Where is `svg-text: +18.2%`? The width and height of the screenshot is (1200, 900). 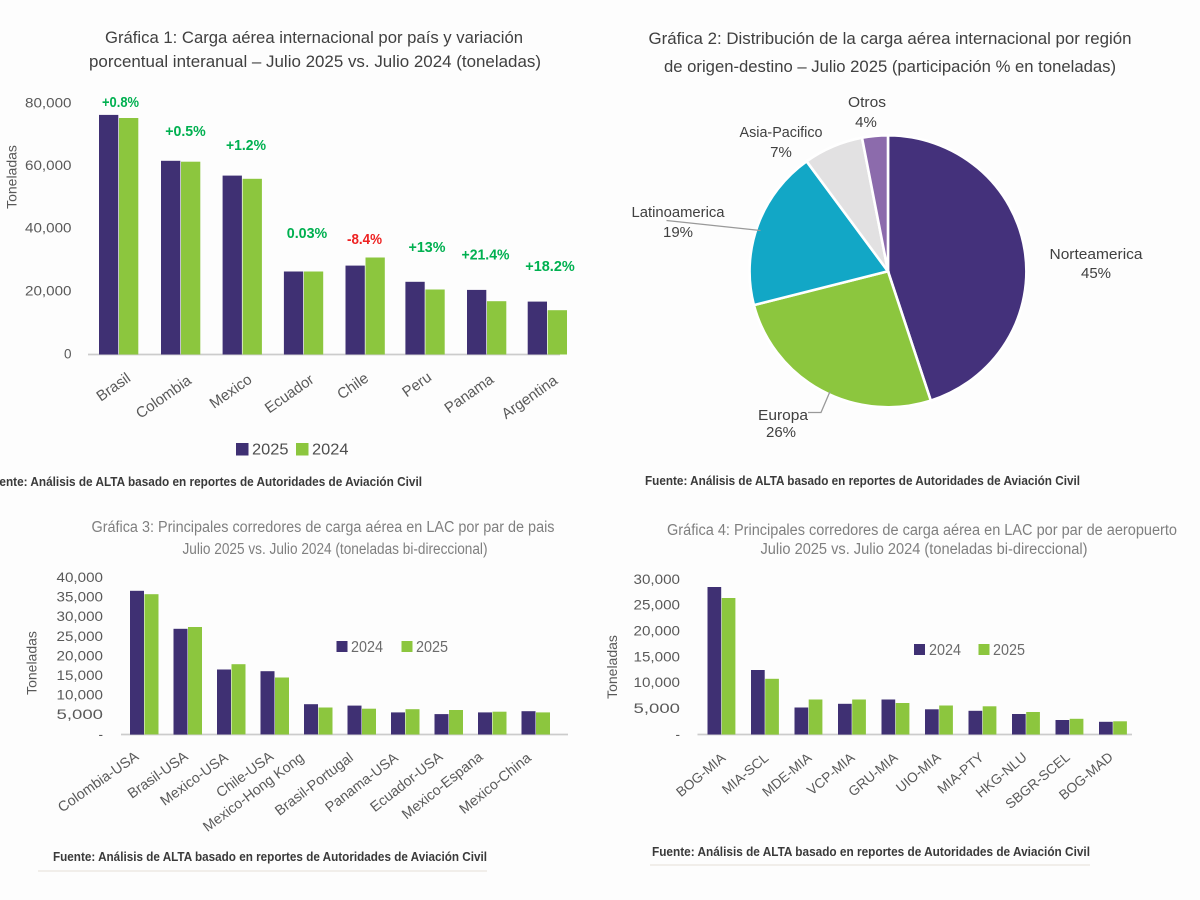 svg-text: +18.2% is located at coordinates (550, 266).